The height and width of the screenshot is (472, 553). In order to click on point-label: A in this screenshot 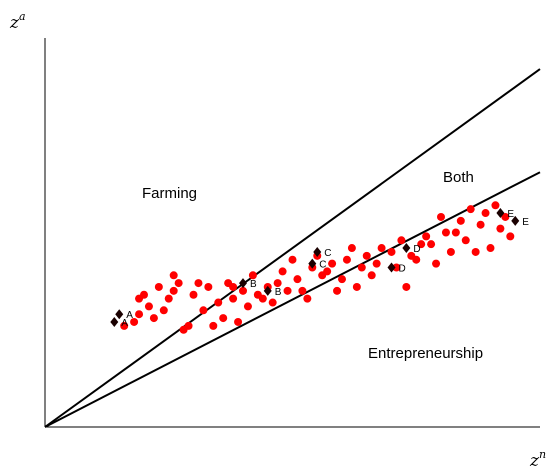, I will do `click(124, 323)`.